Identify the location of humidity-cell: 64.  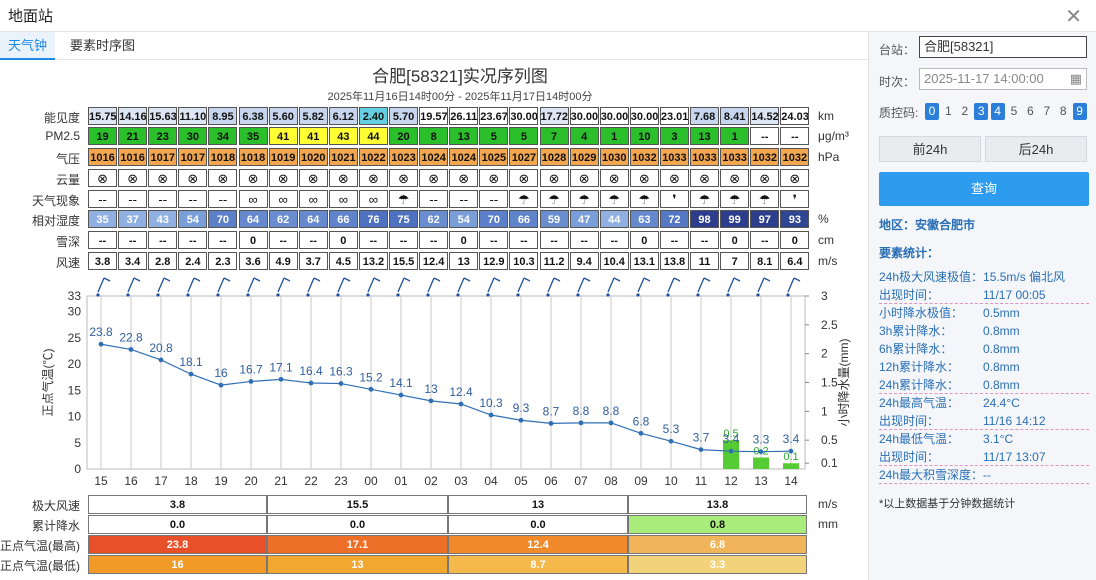
(313, 219).